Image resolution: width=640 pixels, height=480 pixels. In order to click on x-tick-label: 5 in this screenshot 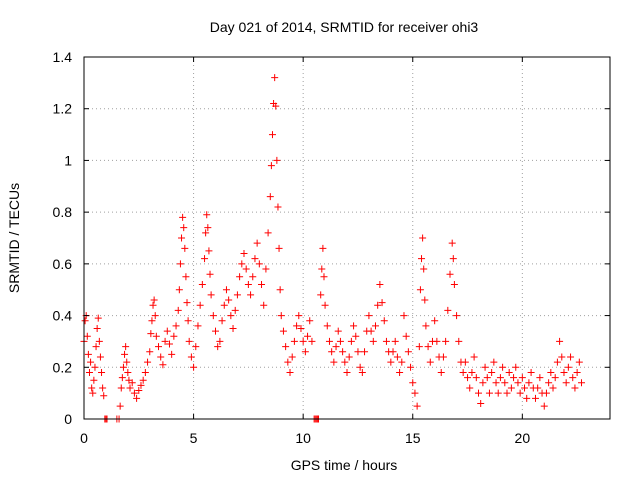, I will do `click(194, 438)`.